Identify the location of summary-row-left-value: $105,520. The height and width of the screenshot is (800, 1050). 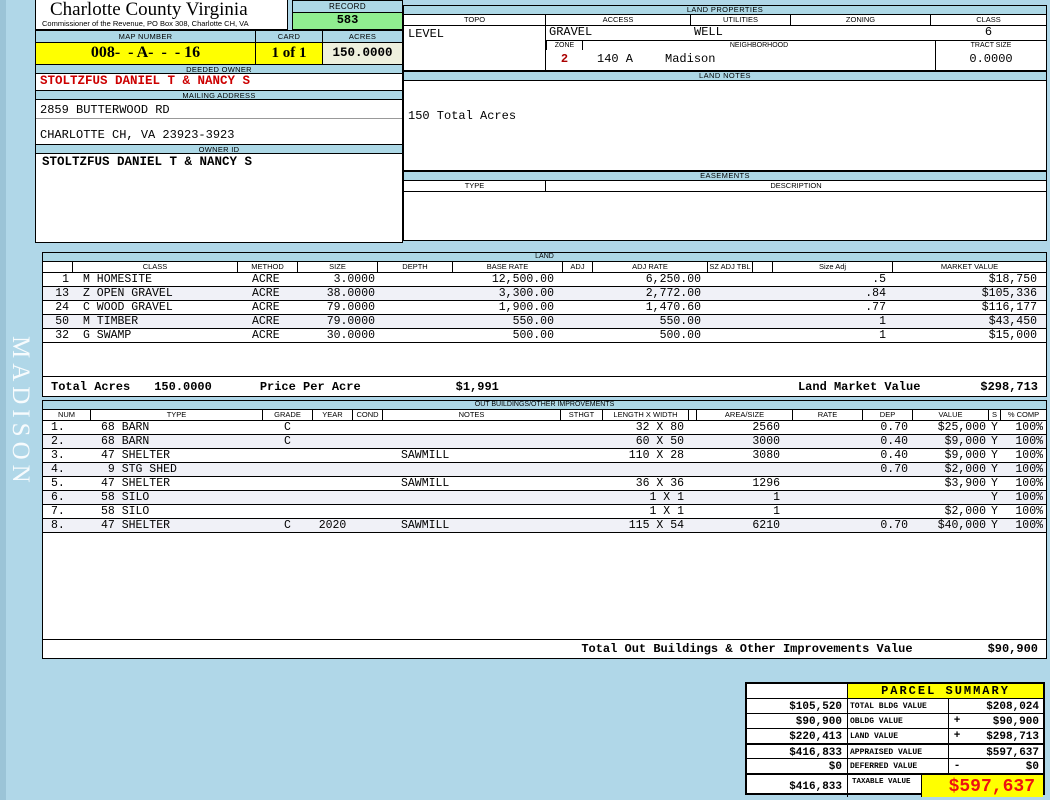
(797, 706).